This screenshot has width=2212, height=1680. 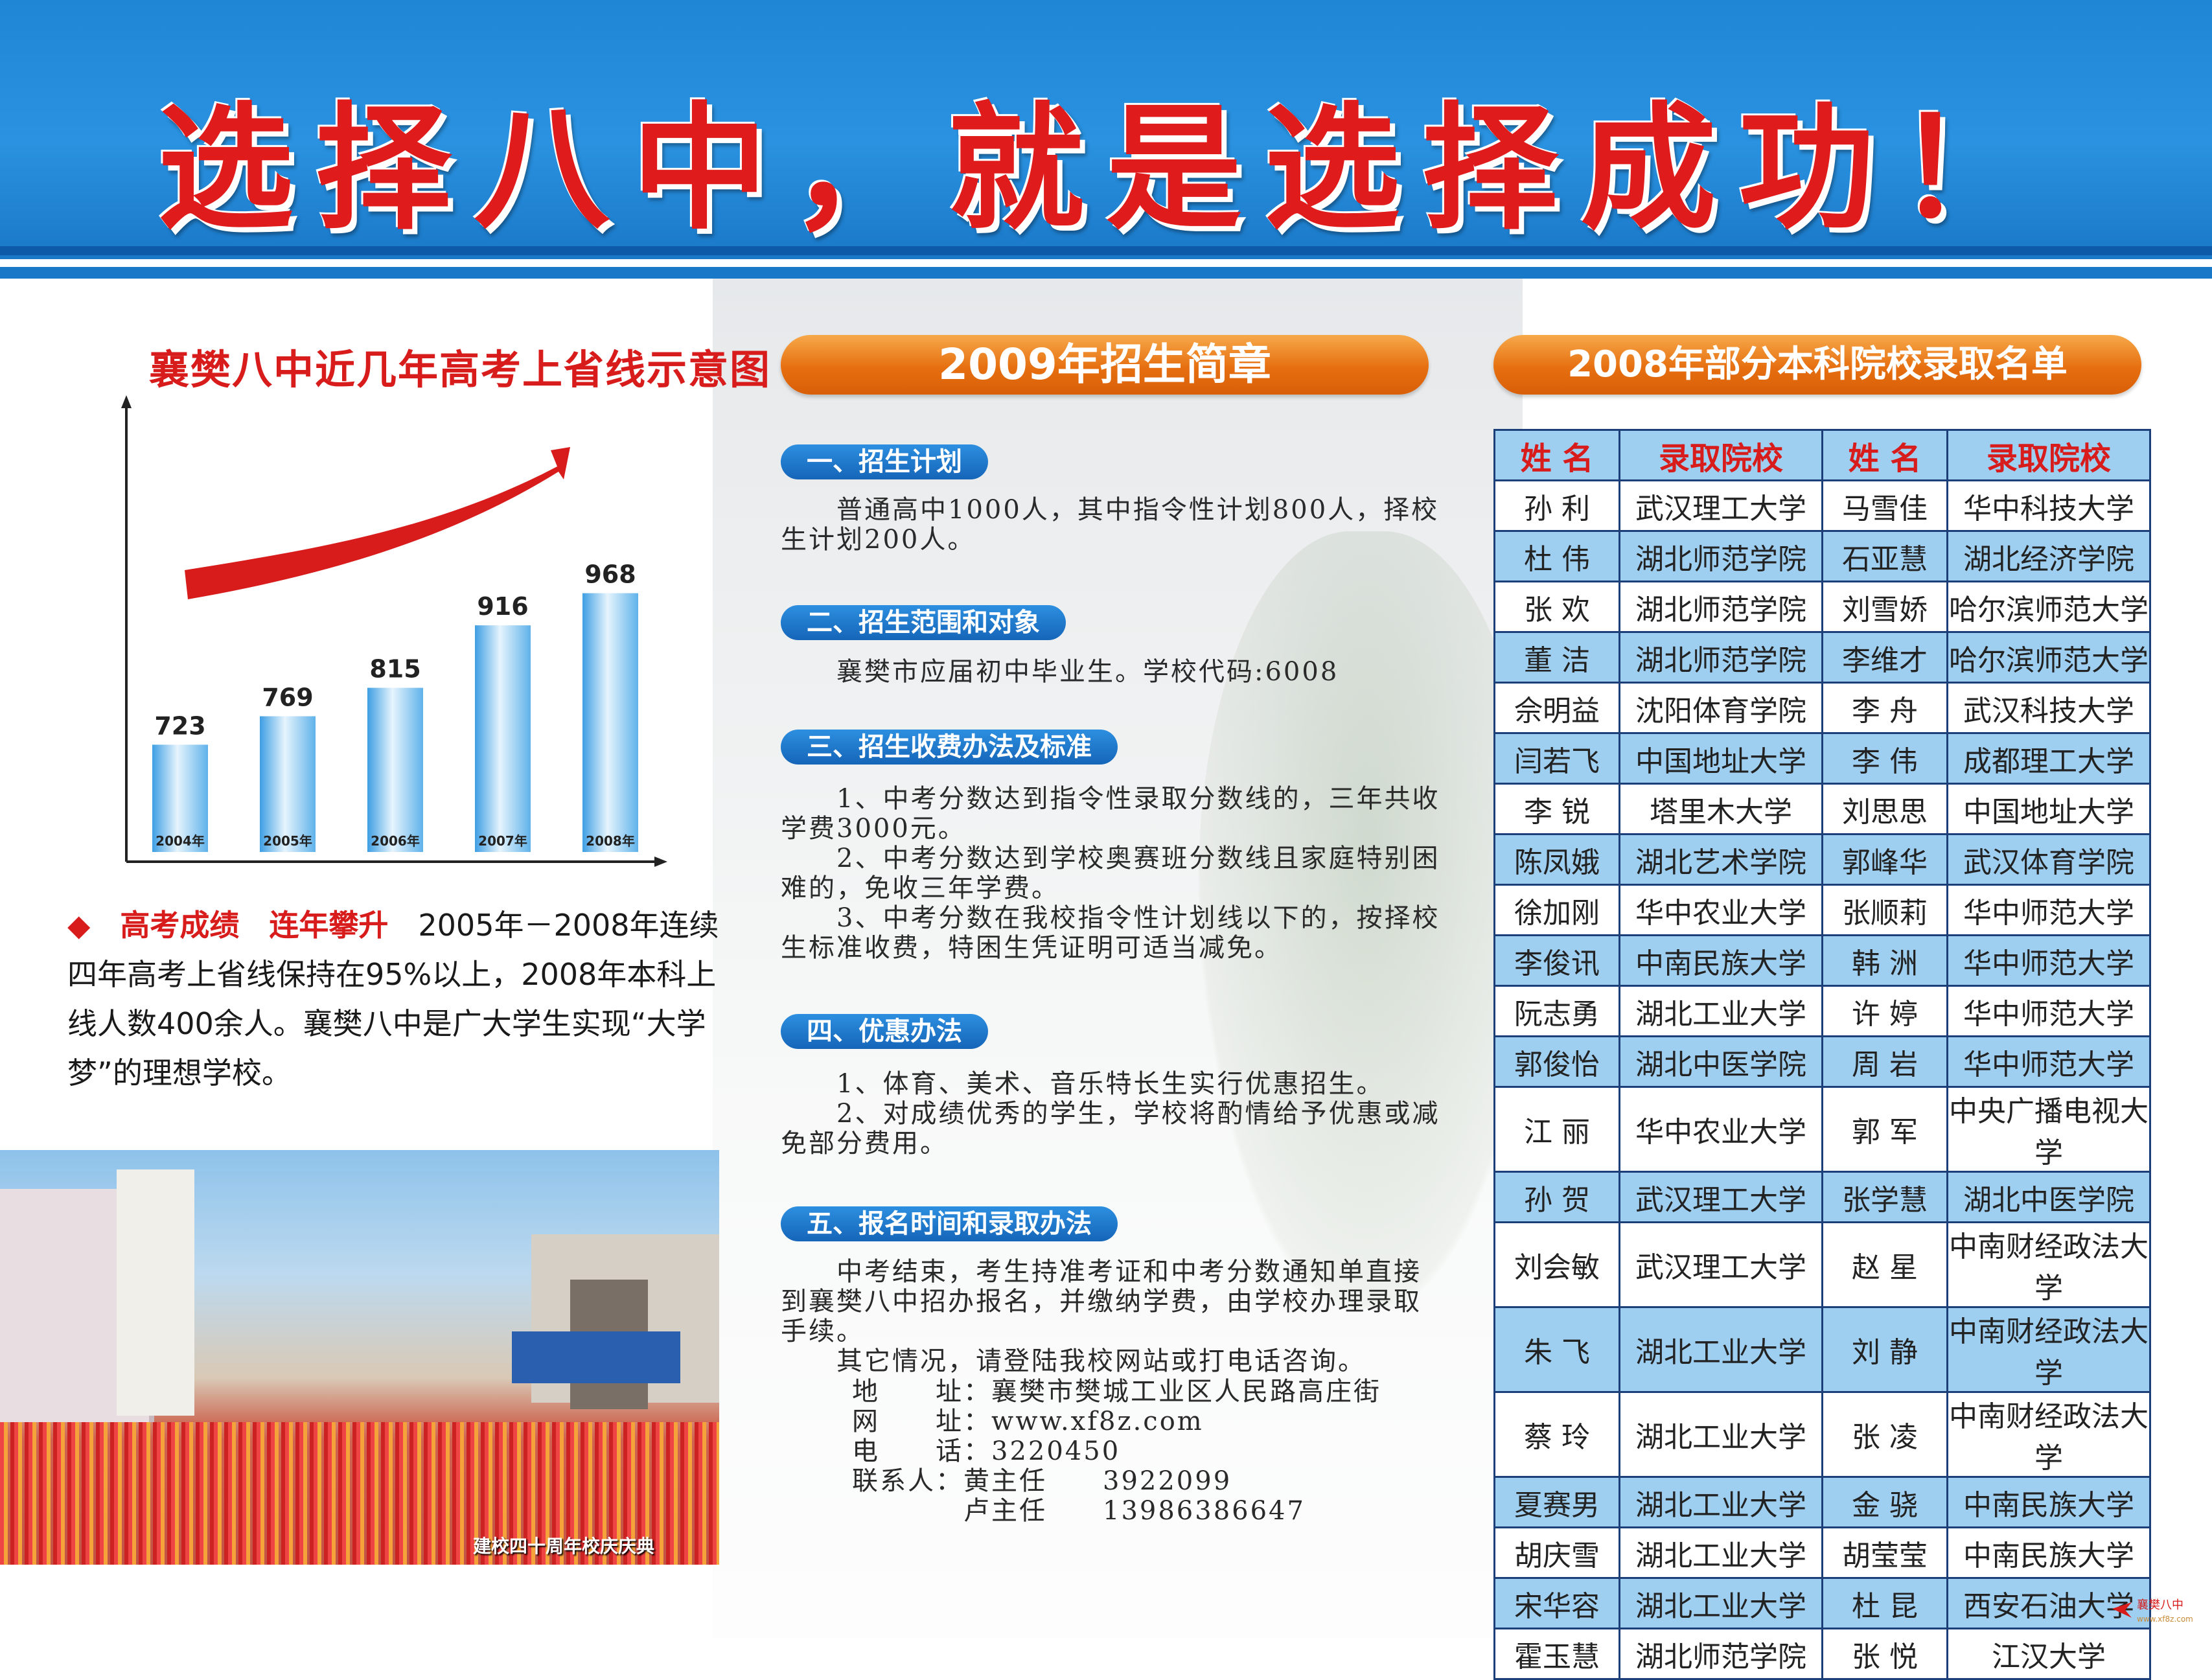 What do you see at coordinates (359, 1493) in the screenshot?
I see `photo-crowd` at bounding box center [359, 1493].